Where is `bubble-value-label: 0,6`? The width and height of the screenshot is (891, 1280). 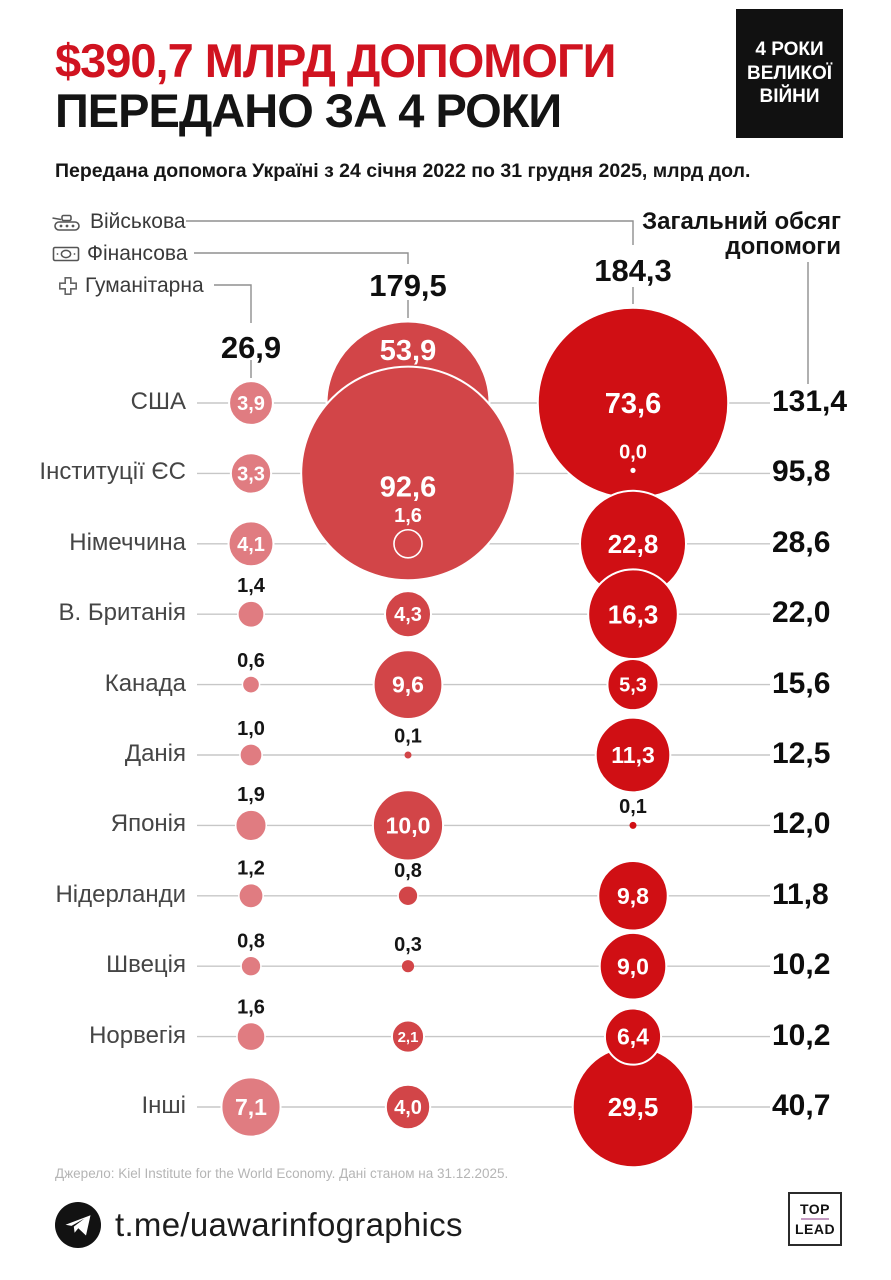 bubble-value-label: 0,6 is located at coordinates (251, 661).